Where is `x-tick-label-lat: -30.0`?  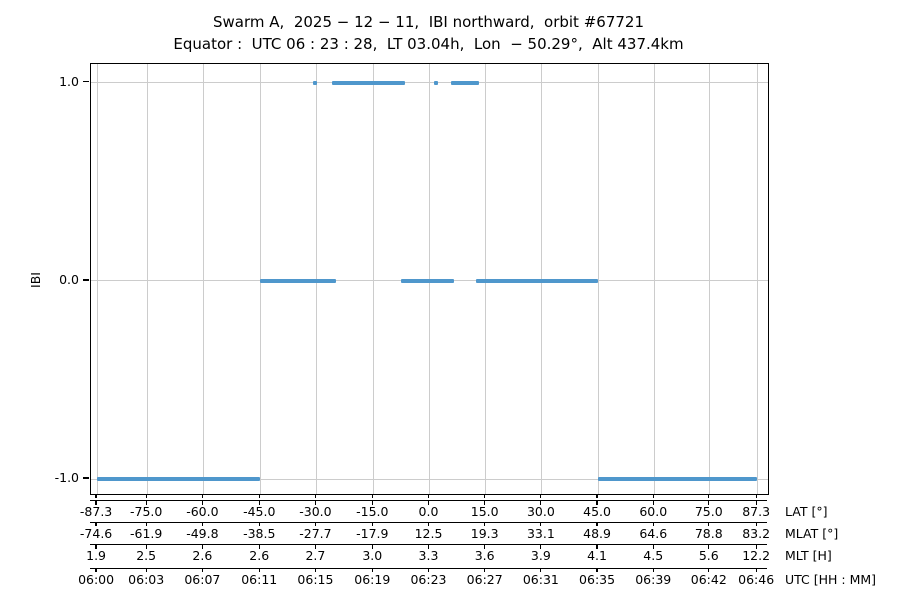 x-tick-label-lat: -30.0 is located at coordinates (315, 511).